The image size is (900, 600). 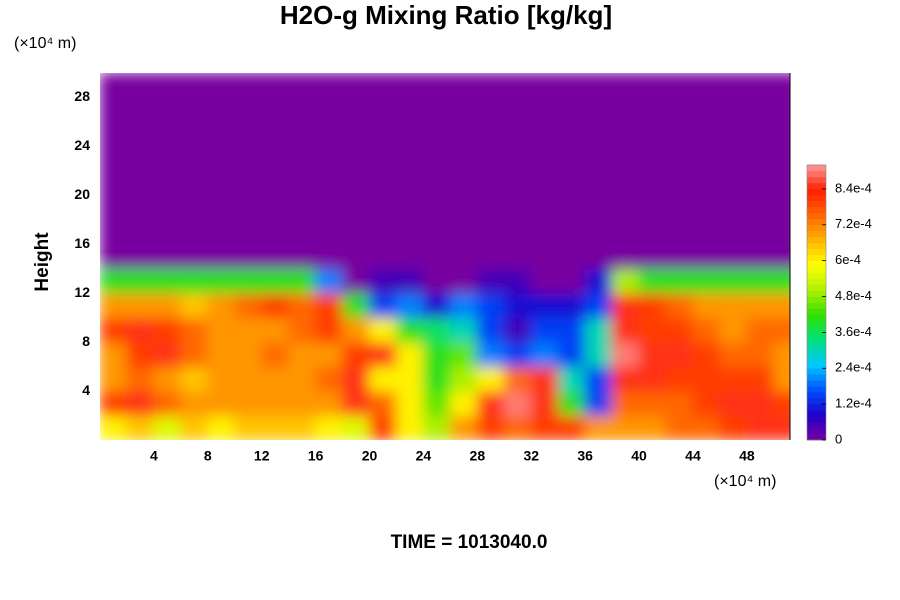 I want to click on colorbar-tick-label: 7.2e-4, so click(x=853, y=223).